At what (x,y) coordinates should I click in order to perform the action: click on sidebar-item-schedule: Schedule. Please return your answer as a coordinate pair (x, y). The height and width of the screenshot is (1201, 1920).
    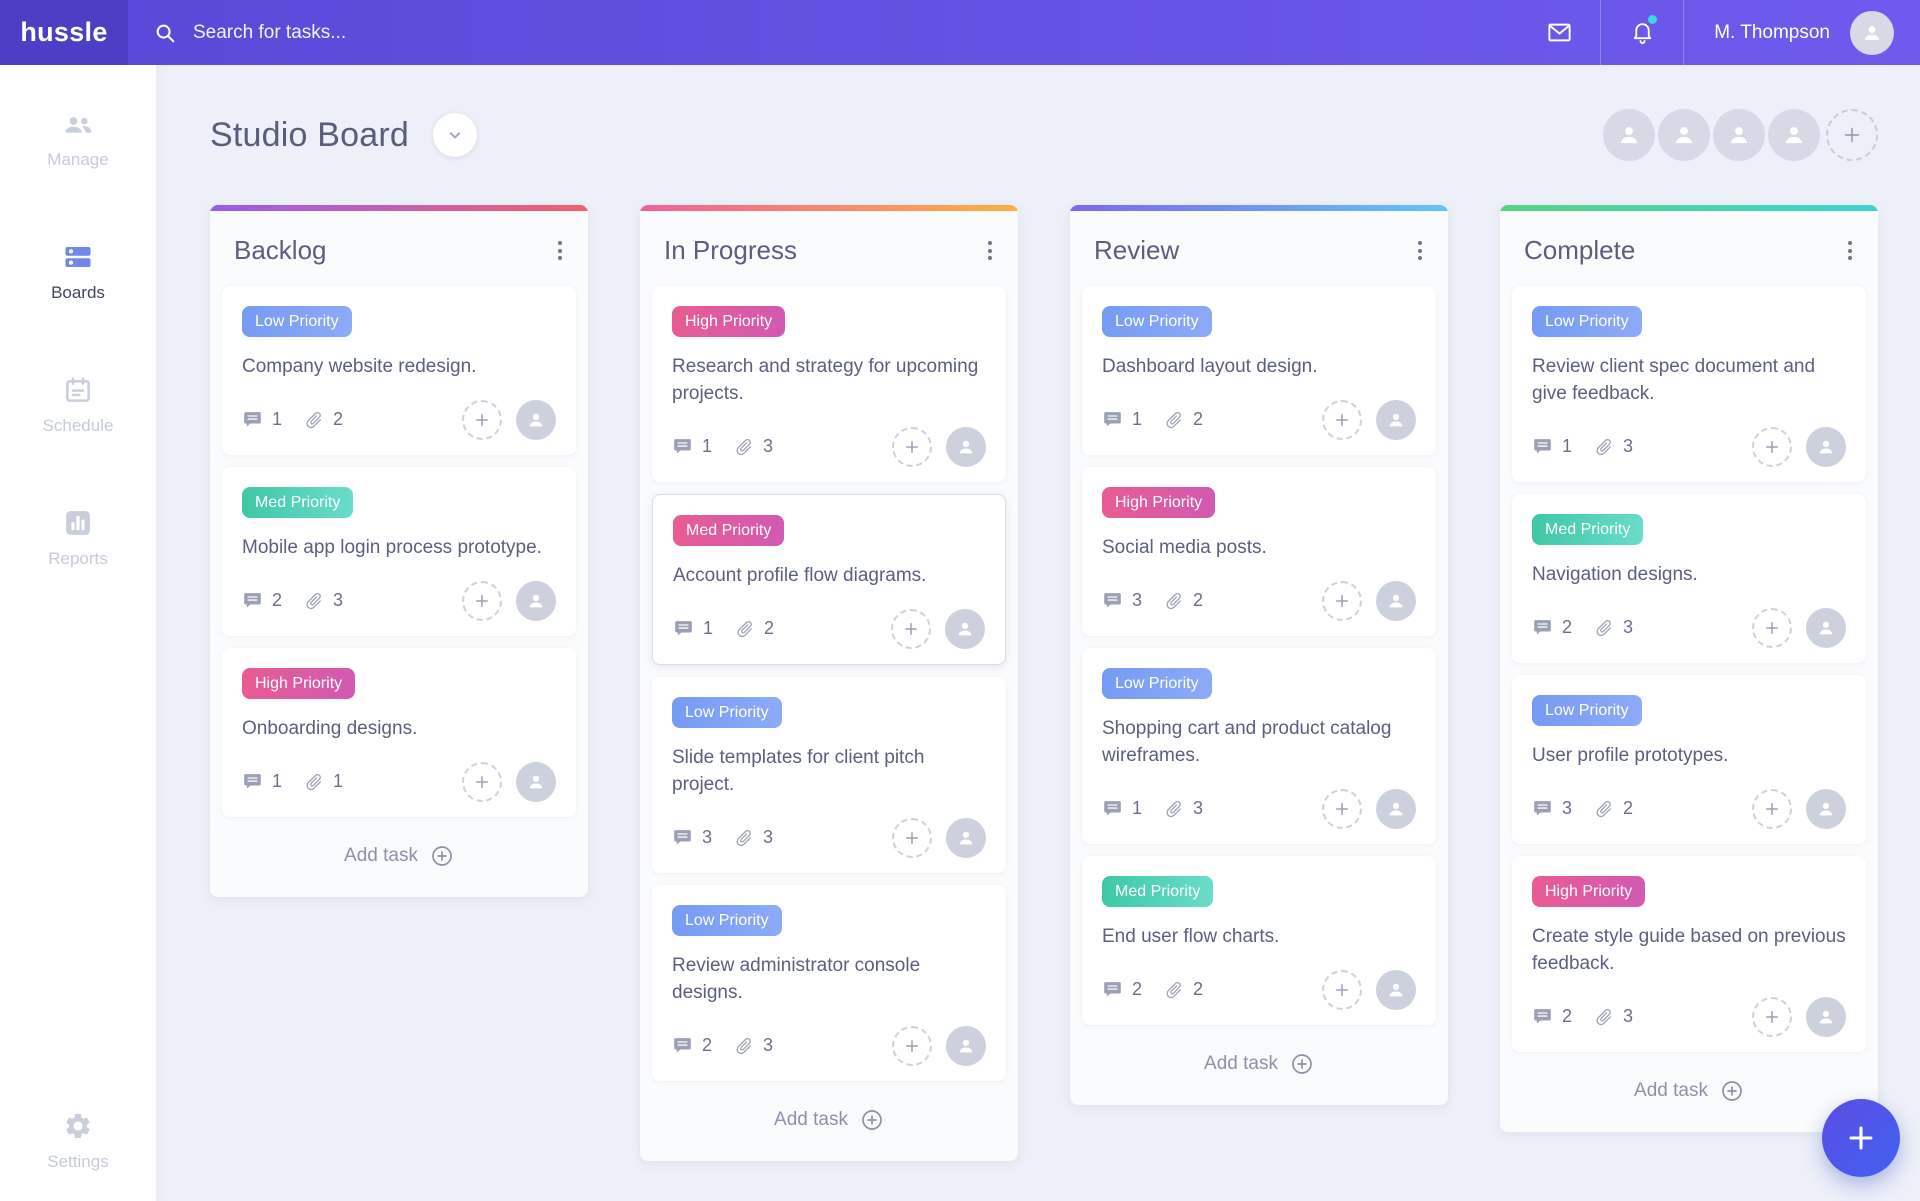
    Looking at the image, I should click on (78, 405).